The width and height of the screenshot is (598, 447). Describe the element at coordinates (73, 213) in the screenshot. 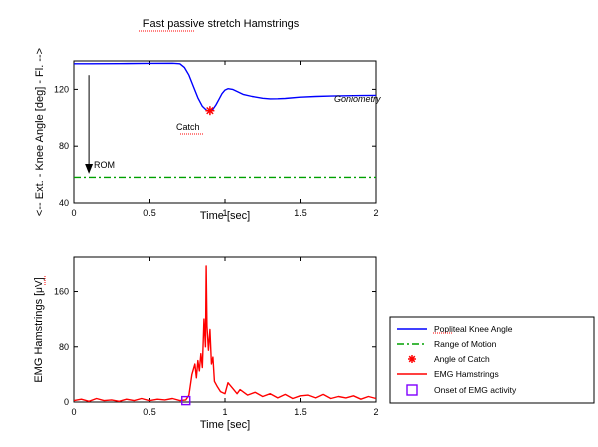

I see `top-x-tick-label: 0` at that location.